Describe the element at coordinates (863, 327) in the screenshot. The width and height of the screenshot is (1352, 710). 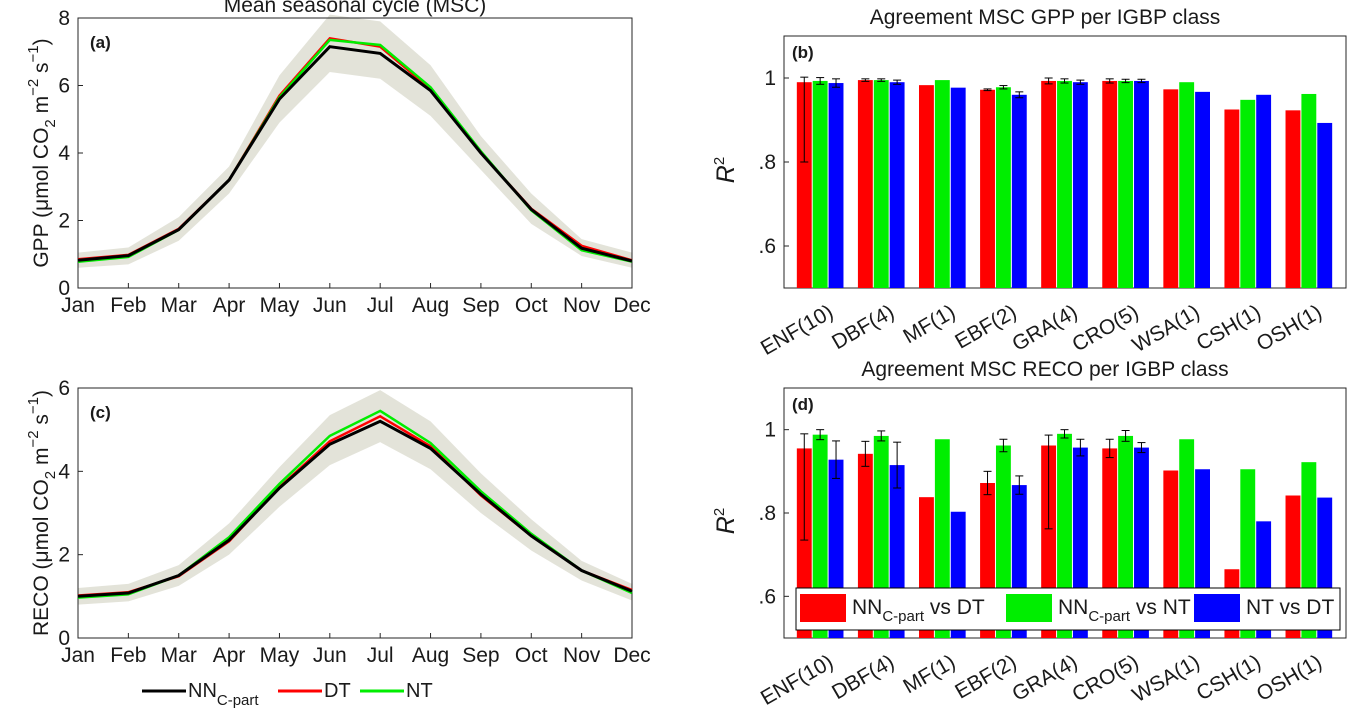
I see `category-label: DBF(4)` at that location.